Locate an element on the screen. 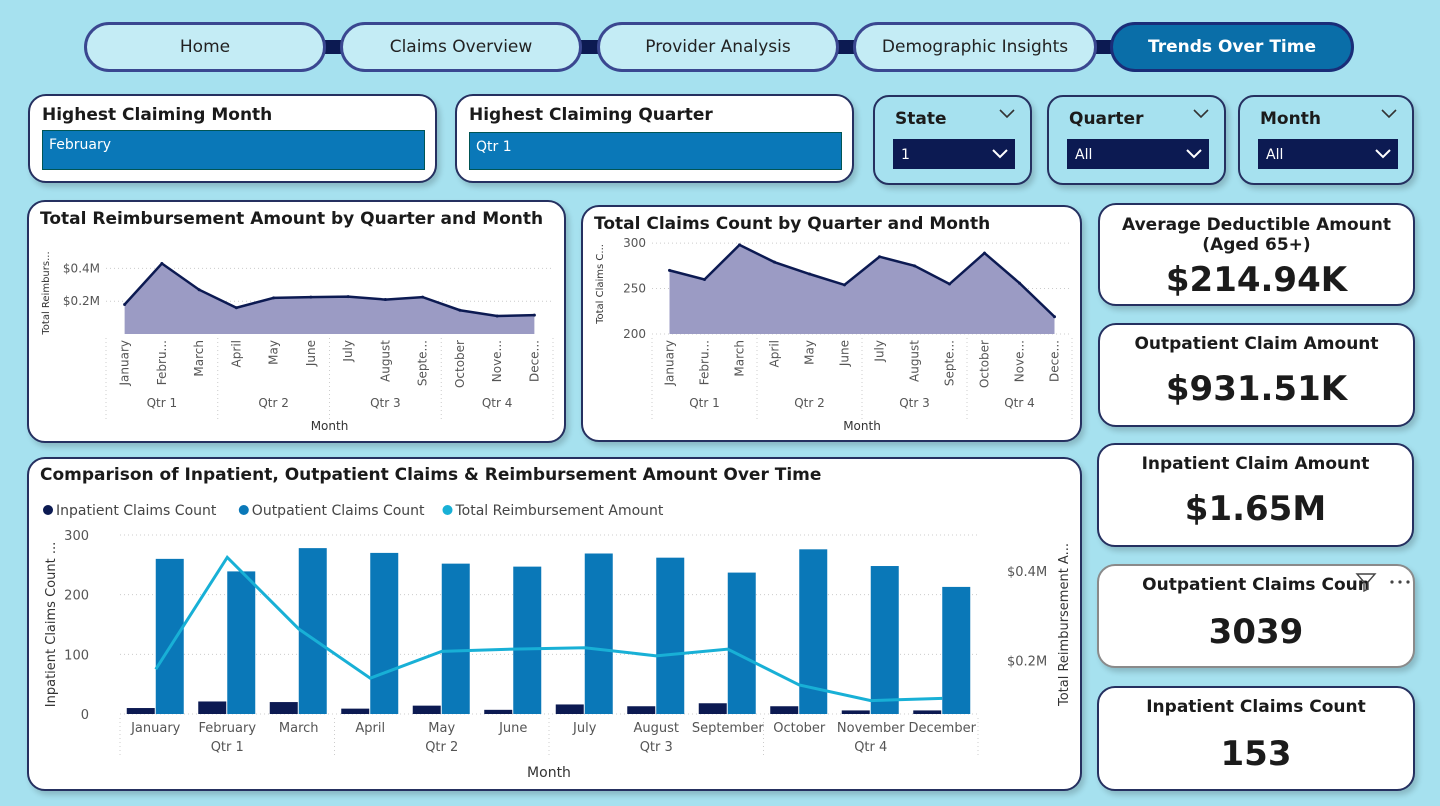 The height and width of the screenshot is (806, 1440). filter-icon is located at coordinates (1366, 582).